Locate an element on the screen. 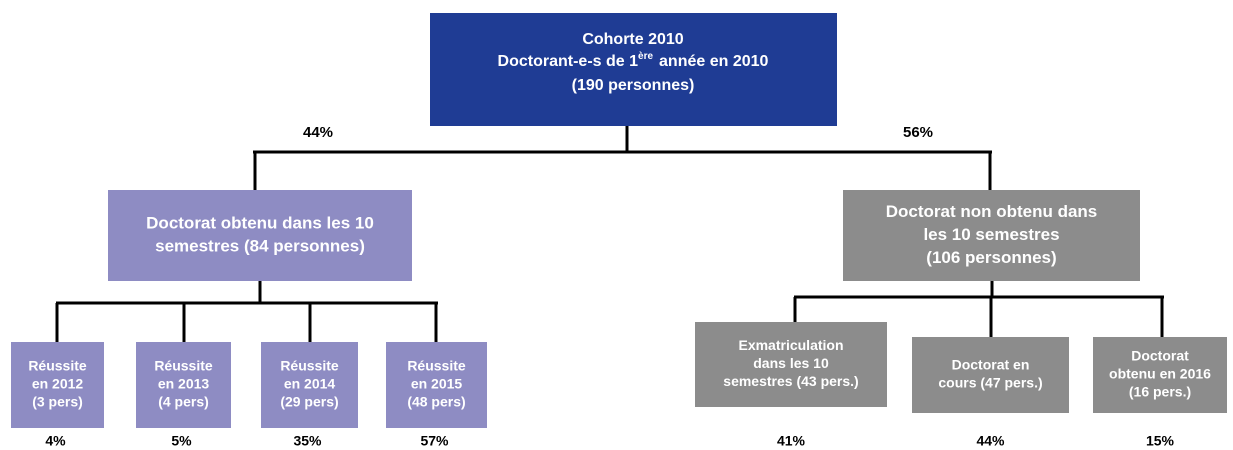  child-percent: 35% is located at coordinates (307, 441).